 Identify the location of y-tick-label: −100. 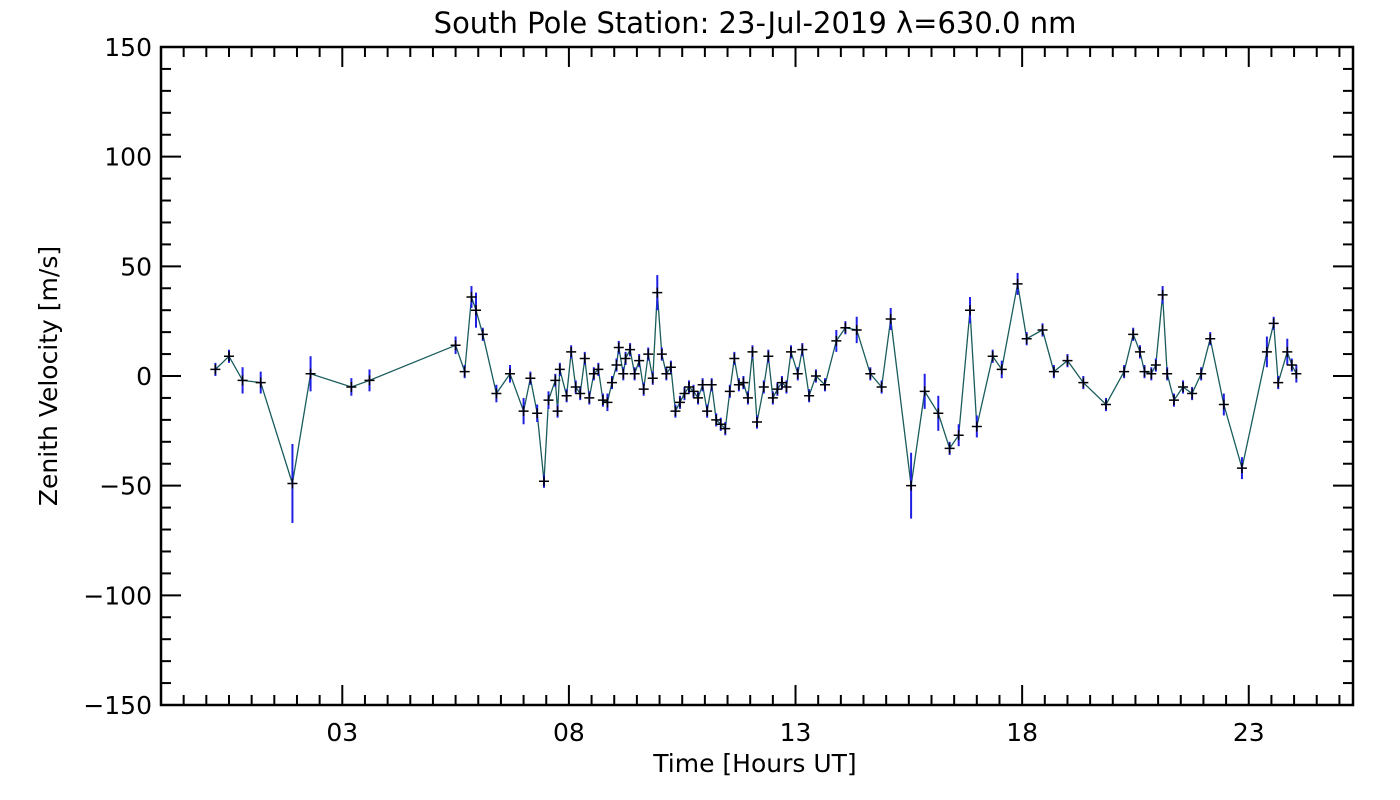
(117, 595).